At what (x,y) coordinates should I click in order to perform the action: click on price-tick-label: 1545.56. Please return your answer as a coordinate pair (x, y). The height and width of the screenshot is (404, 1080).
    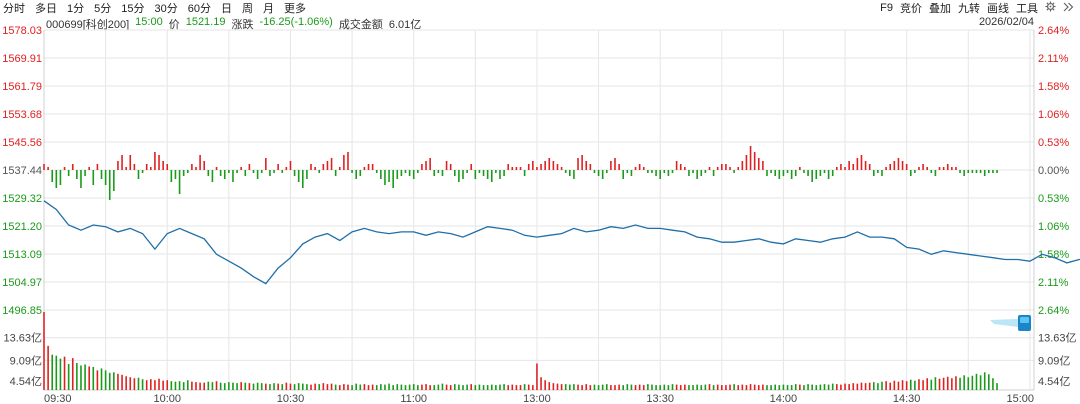
    Looking at the image, I should click on (22, 143).